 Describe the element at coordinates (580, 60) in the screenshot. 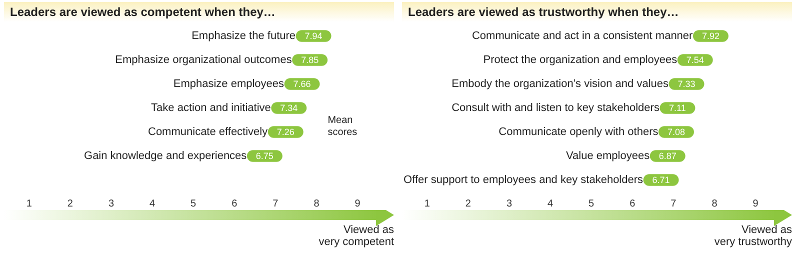

I see `y-tick-label: Protect the organization and employees` at that location.